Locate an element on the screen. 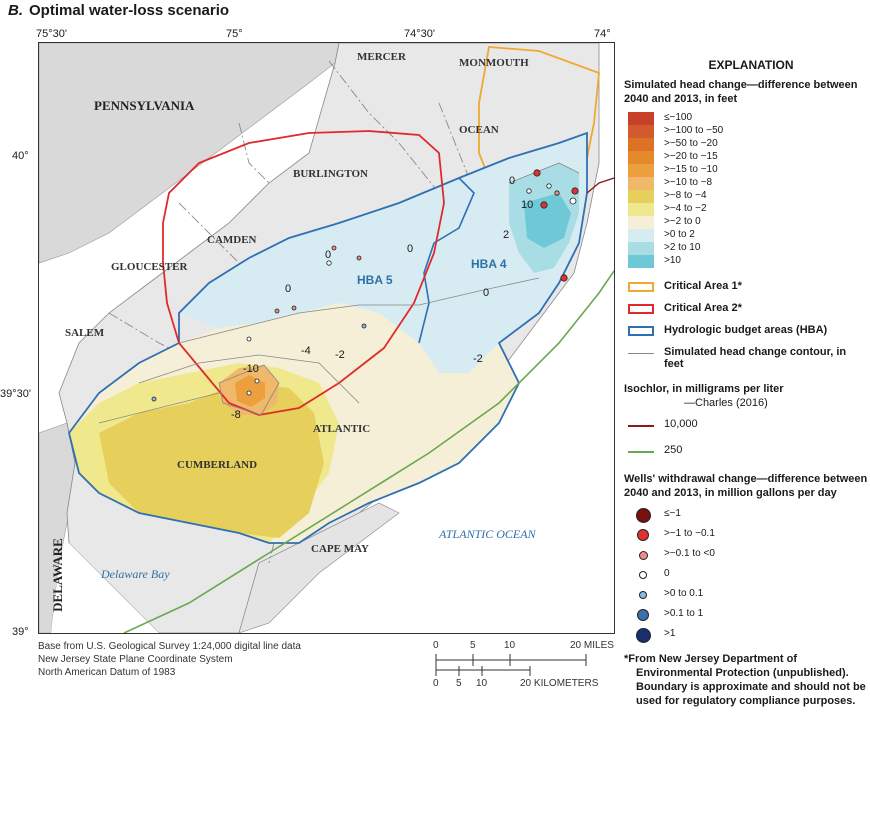 The image size is (870, 835). head-change-class-label: >−2 to 0 is located at coordinates (682, 221).